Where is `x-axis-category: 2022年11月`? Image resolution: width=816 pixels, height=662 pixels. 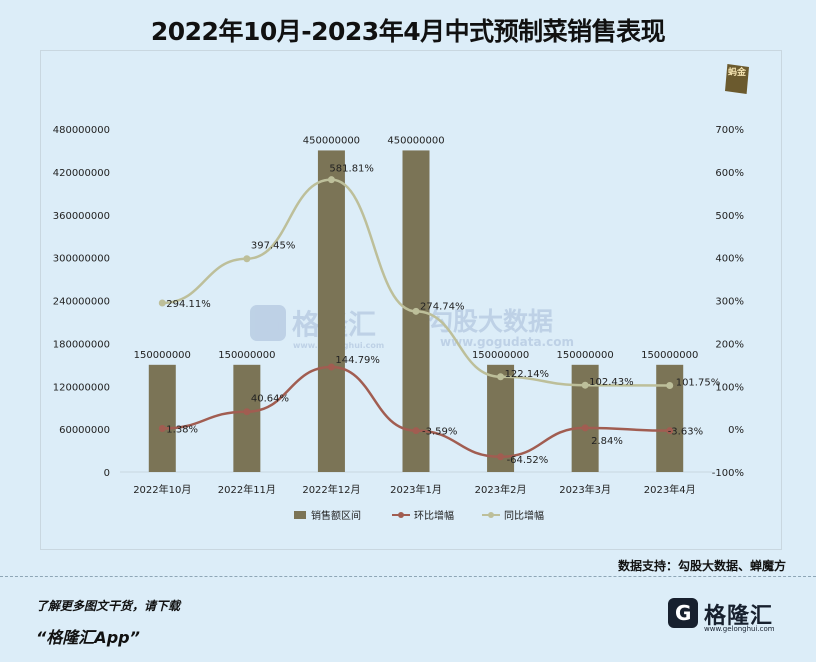 x-axis-category: 2022年11月 is located at coordinates (247, 489).